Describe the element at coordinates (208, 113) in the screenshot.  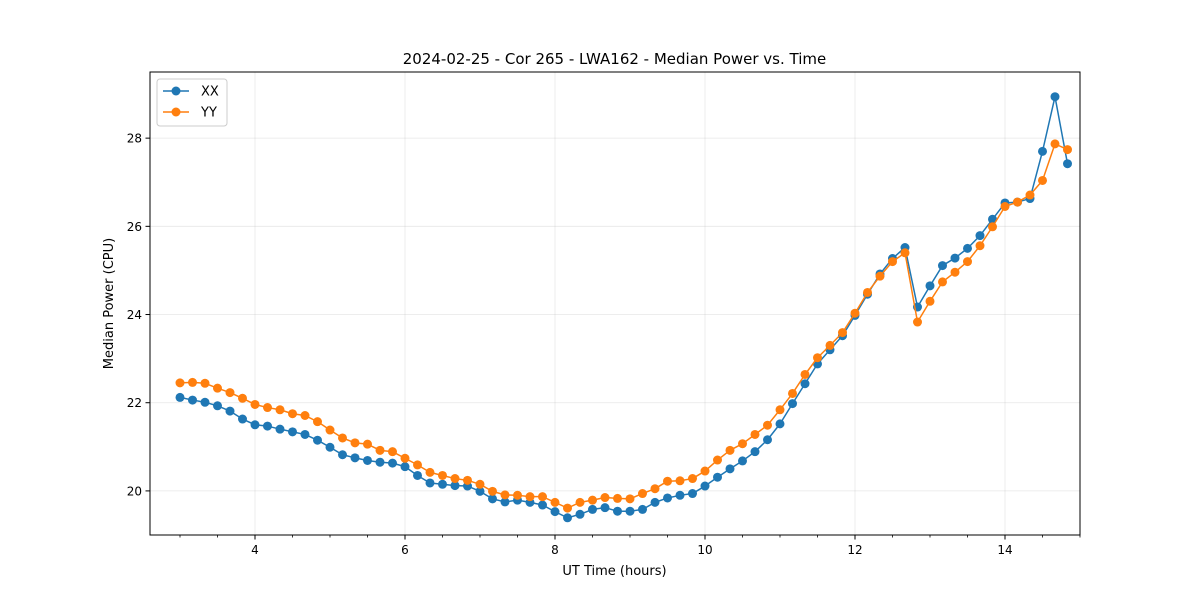
I see `legend-yy-label: YY` at that location.